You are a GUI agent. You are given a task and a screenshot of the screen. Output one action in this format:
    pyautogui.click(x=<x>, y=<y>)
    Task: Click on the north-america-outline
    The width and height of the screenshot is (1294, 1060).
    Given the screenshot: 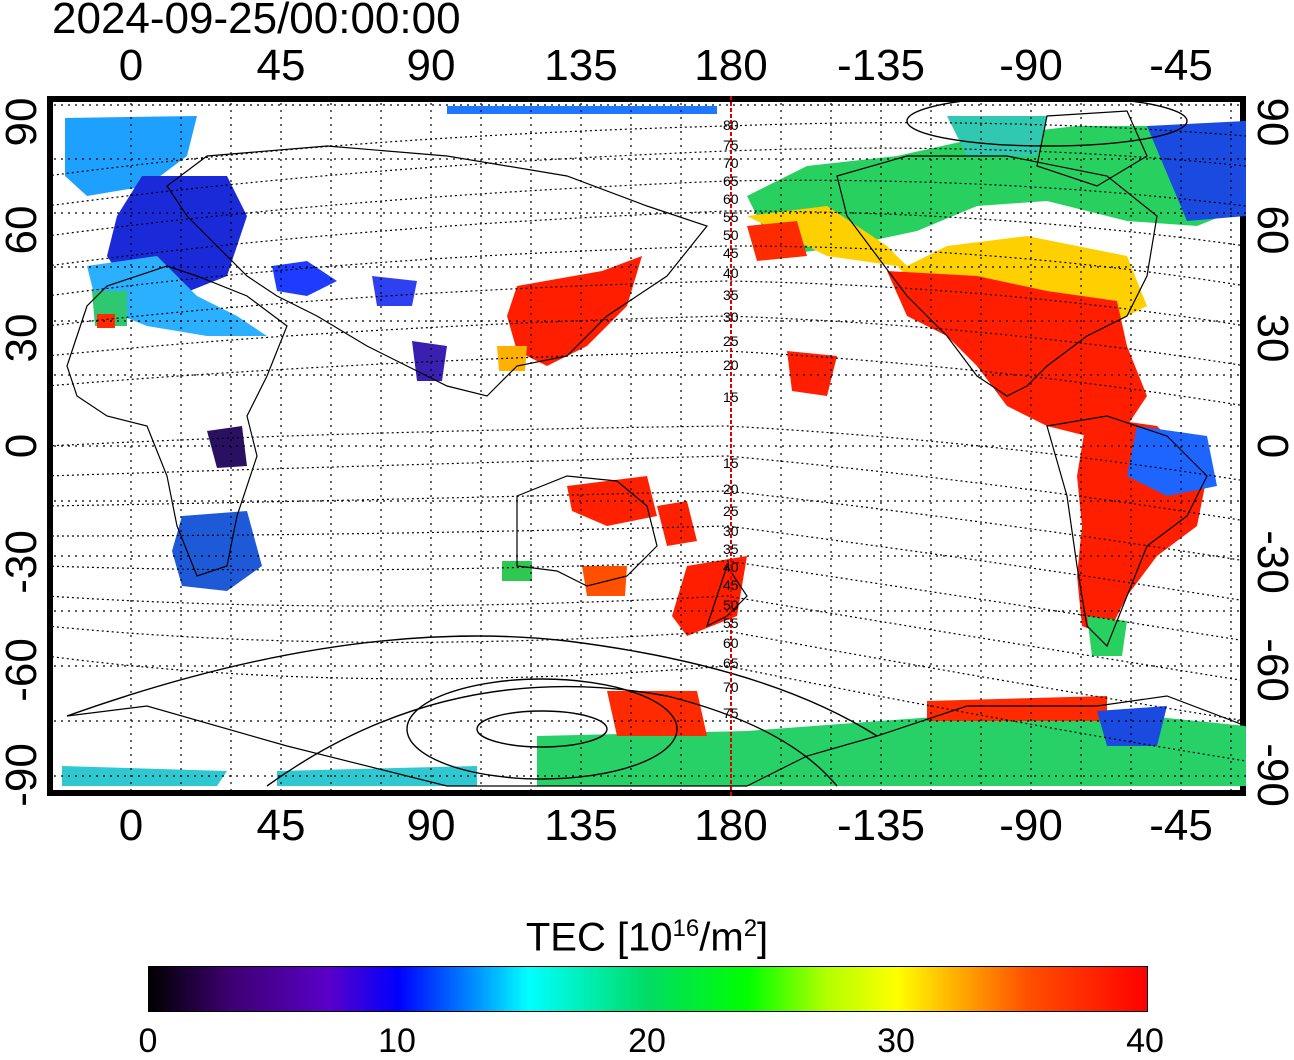 What is the action you would take?
    pyautogui.click(x=997, y=276)
    